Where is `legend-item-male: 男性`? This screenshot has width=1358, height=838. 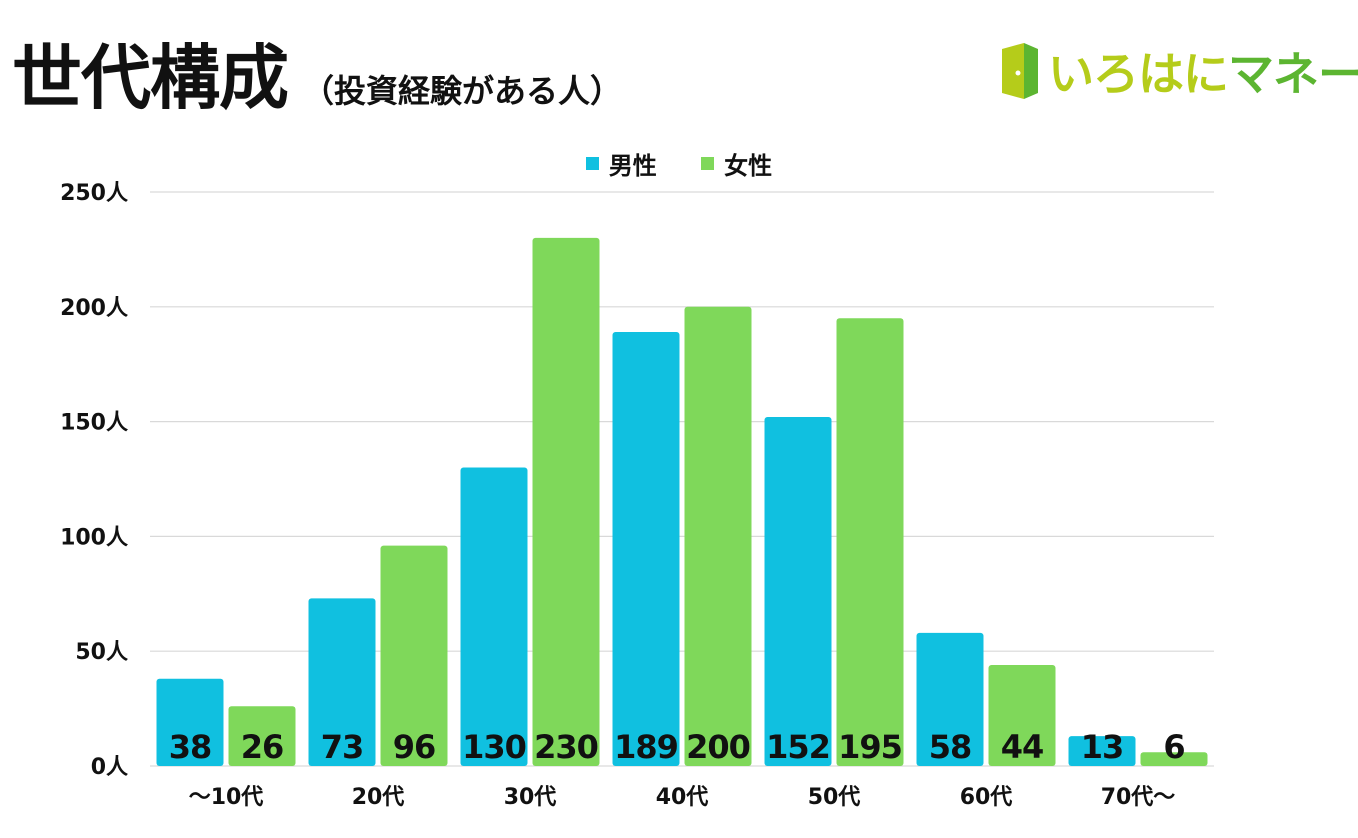 legend-item-male: 男性 is located at coordinates (621, 163).